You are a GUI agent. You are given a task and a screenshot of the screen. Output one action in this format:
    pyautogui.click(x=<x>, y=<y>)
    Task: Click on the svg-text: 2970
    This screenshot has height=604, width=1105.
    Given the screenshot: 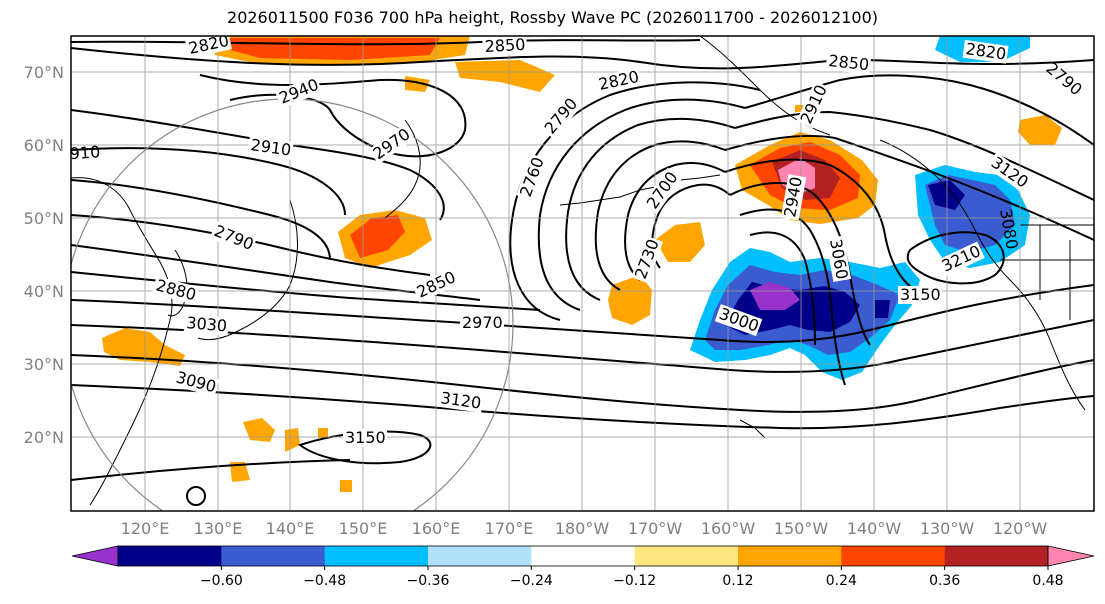 What is the action you would take?
    pyautogui.click(x=482, y=322)
    